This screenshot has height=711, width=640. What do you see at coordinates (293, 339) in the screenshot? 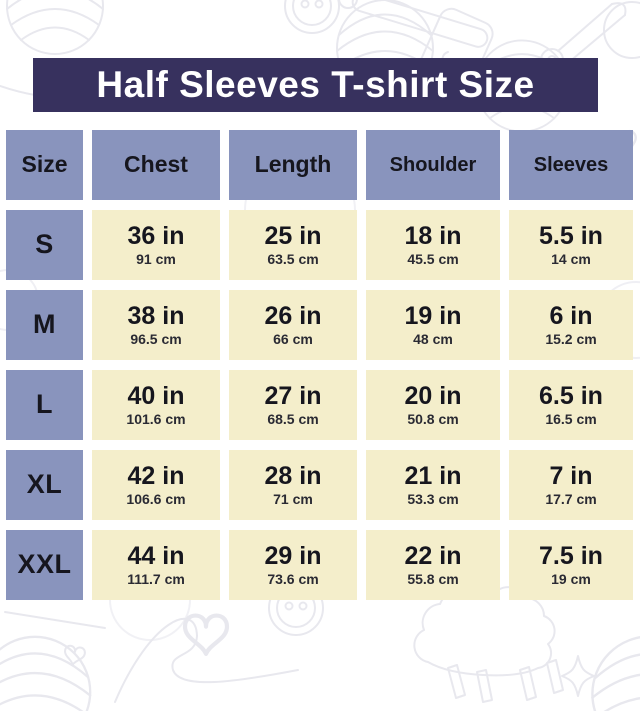
I see `value-cm: 66 cm` at bounding box center [293, 339].